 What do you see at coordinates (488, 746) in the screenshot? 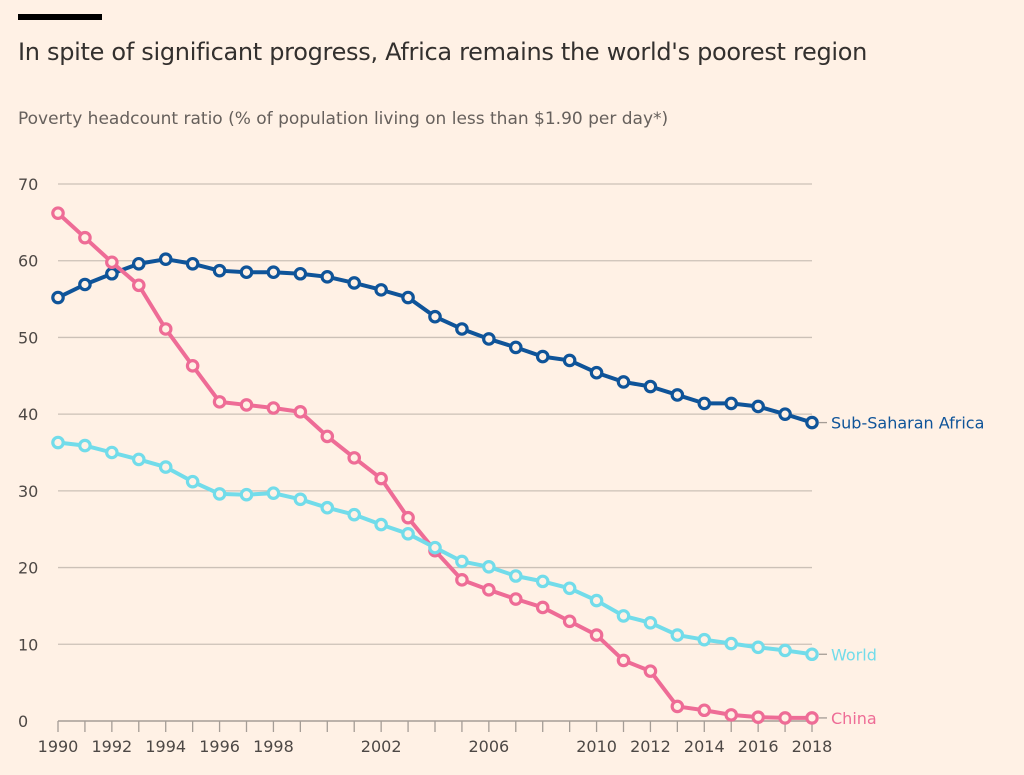
I see `x-tick-label: 2006` at bounding box center [488, 746].